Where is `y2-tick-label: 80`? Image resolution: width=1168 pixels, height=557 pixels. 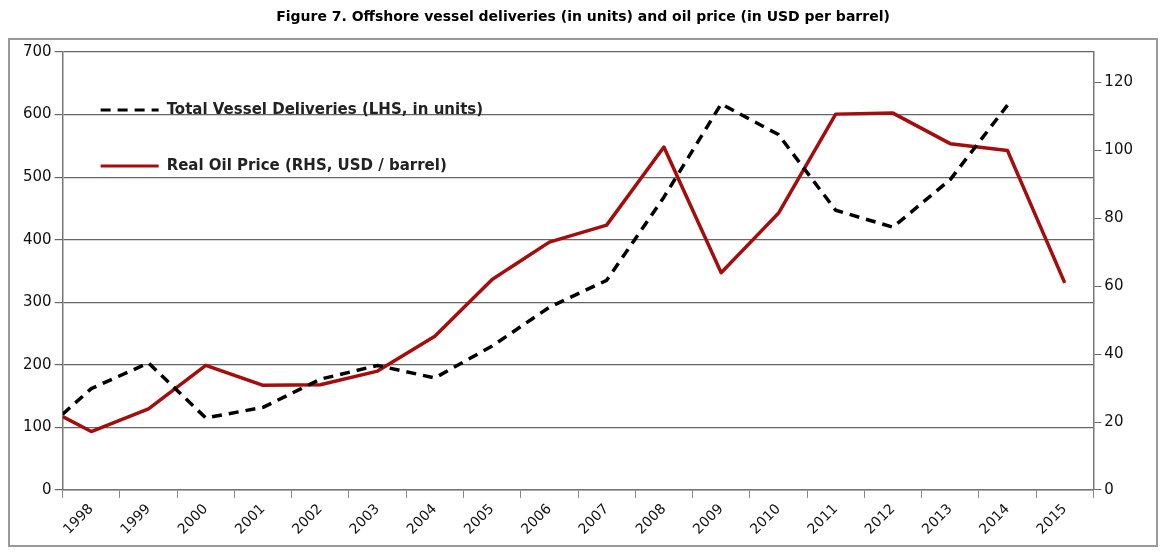
y2-tick-label: 80 is located at coordinates (1114, 217).